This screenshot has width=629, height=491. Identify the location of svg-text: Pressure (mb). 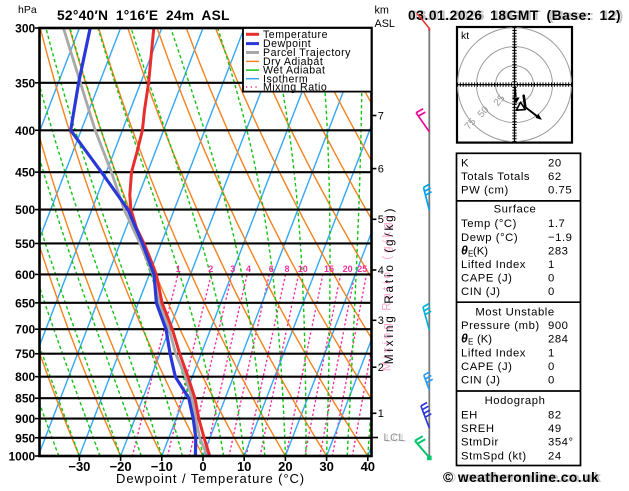
(500, 326).